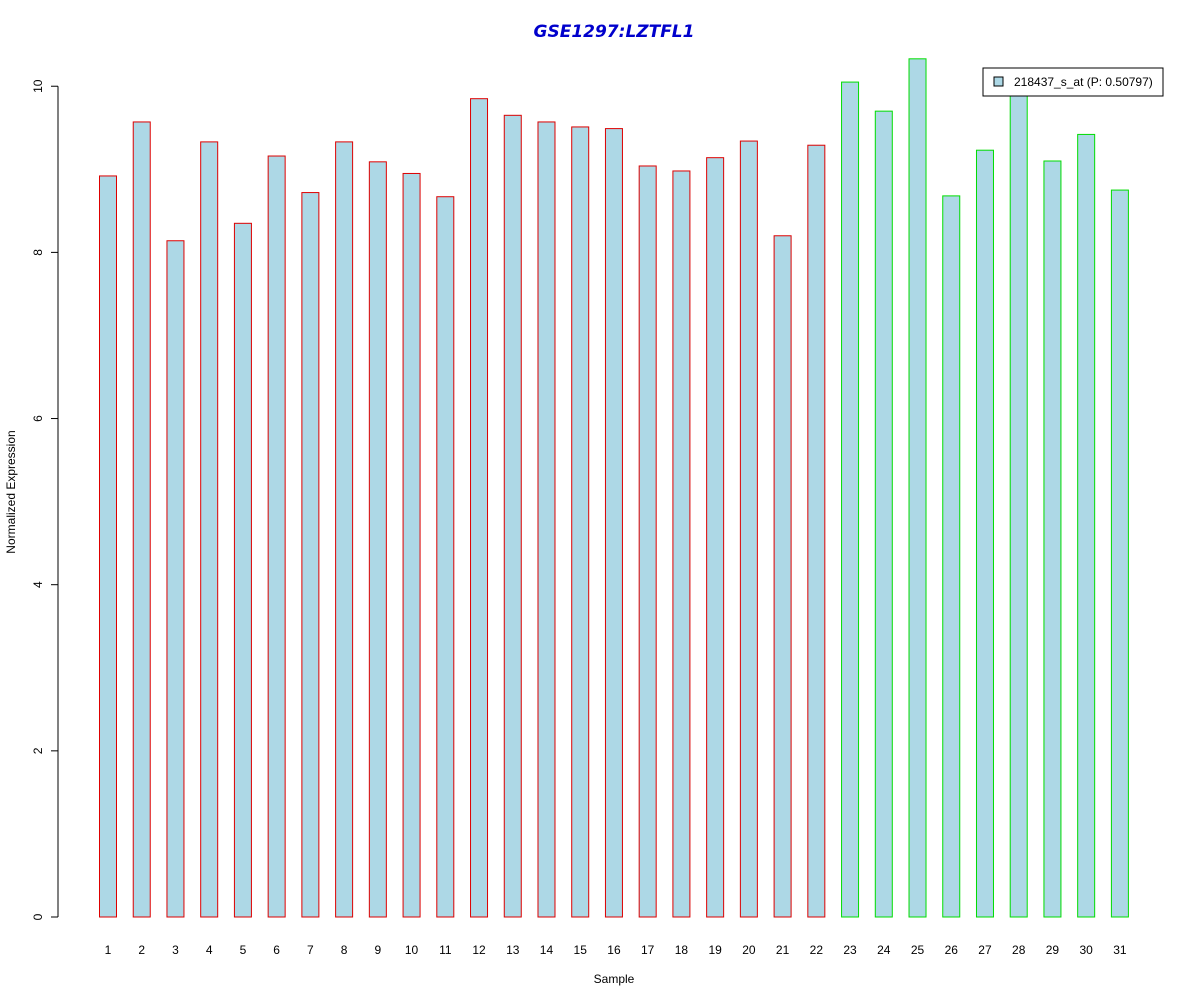 This screenshot has width=1200, height=1000. I want to click on x-tick-label: 31, so click(1120, 950).